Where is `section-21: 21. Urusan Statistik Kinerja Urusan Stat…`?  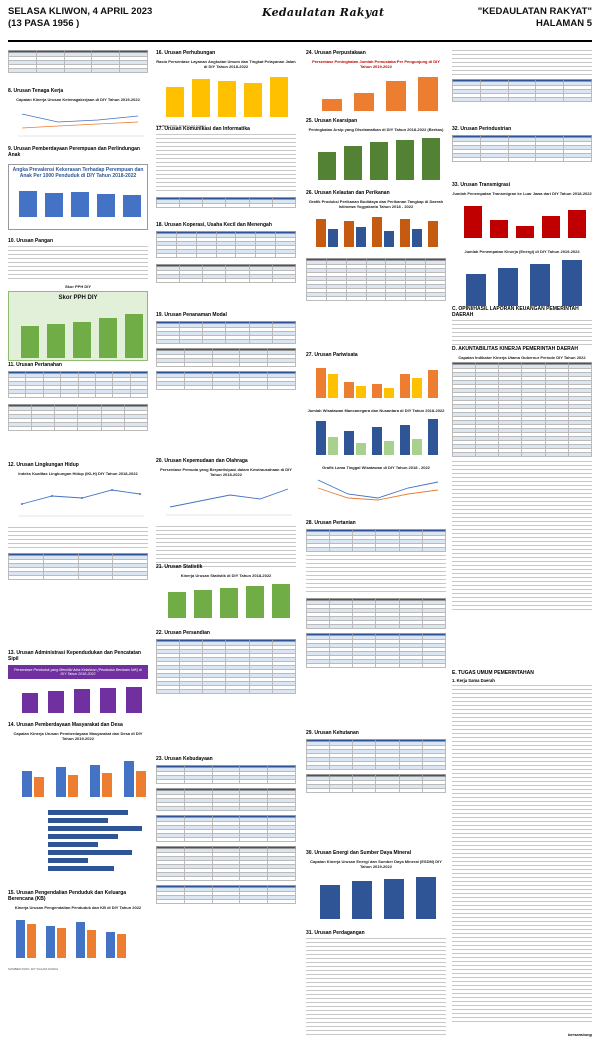 section-21: 21. Urusan Statistik Kinerja Urusan Stat… is located at coordinates (226, 594).